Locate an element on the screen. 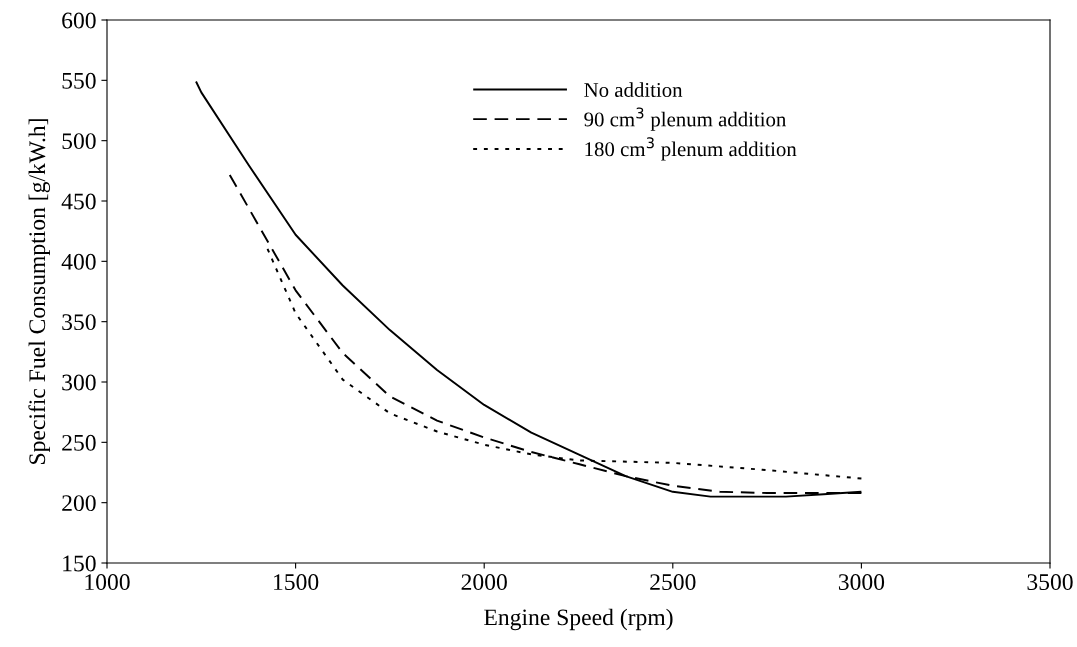  y-tick-label: 350 is located at coordinates (79, 322).